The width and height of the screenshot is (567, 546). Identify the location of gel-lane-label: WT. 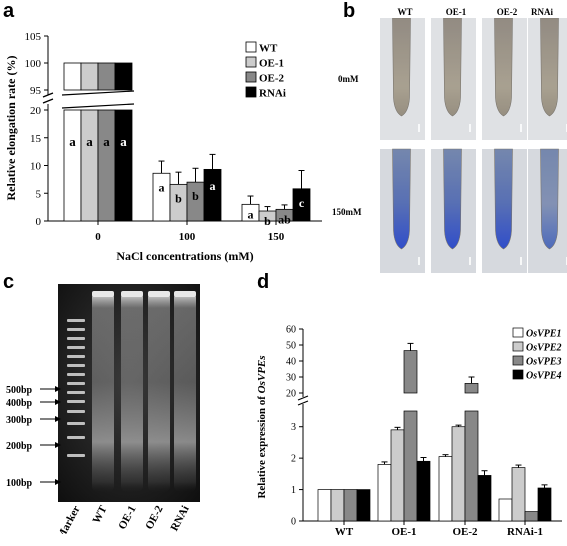
(100, 514).